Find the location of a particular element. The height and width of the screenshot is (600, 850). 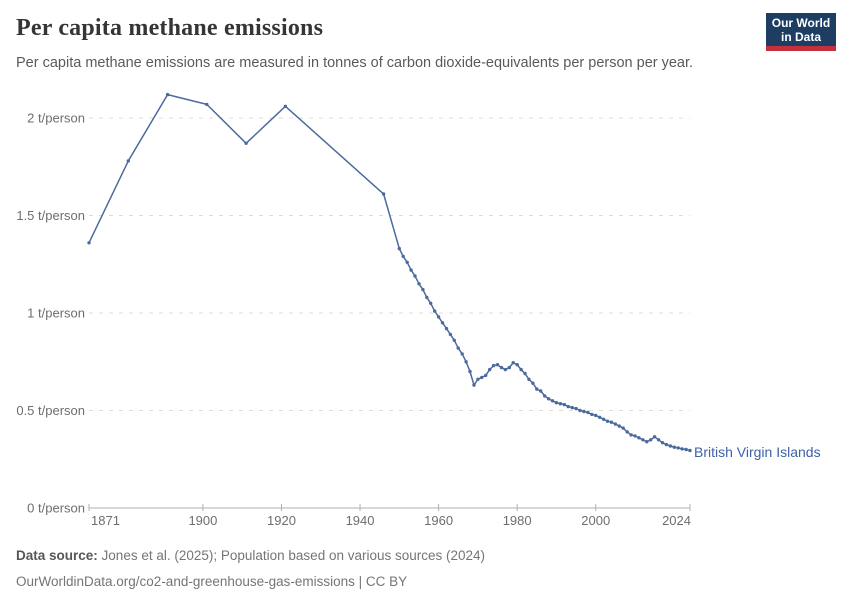

y-axis-label: 0 t/person is located at coordinates (56, 508).